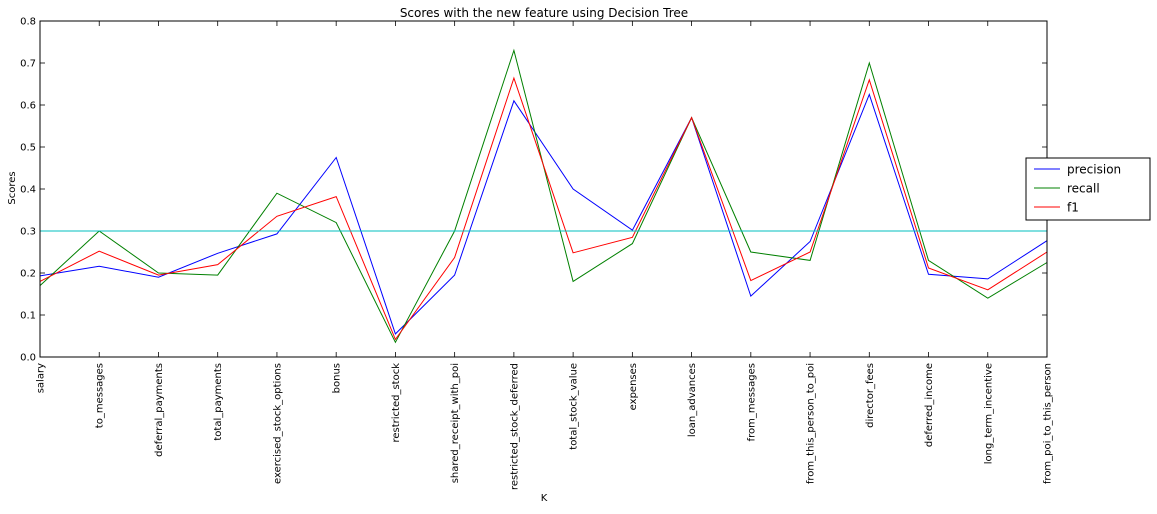  I want to click on y-axis-label: Scores, so click(12, 187).